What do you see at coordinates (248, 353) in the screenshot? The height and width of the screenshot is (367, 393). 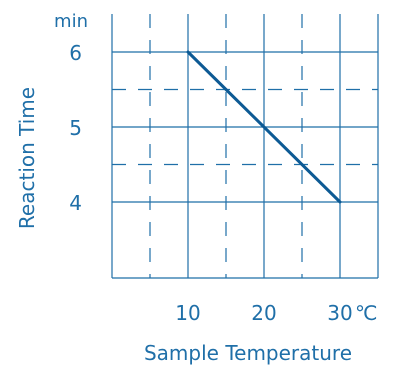 I see `x-axis-title: Sample Temperature` at bounding box center [248, 353].